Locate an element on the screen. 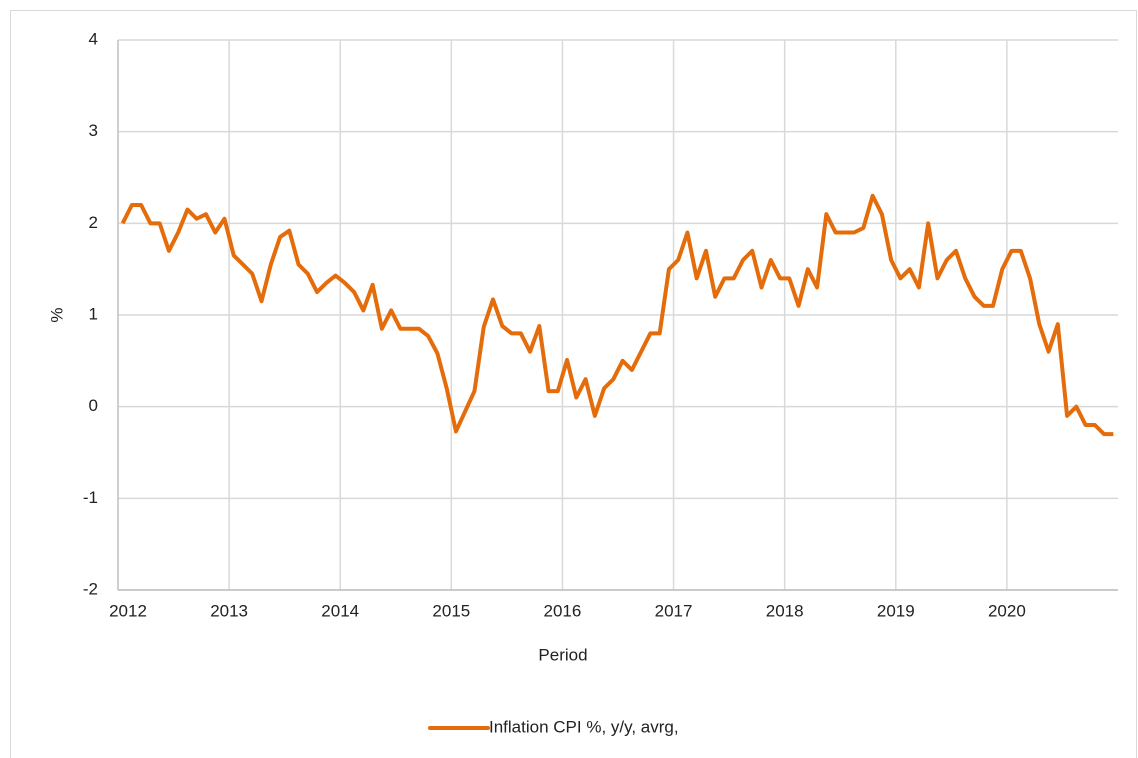 This screenshot has height=758, width=1138. x-tick-label: 2018 is located at coordinates (785, 610).